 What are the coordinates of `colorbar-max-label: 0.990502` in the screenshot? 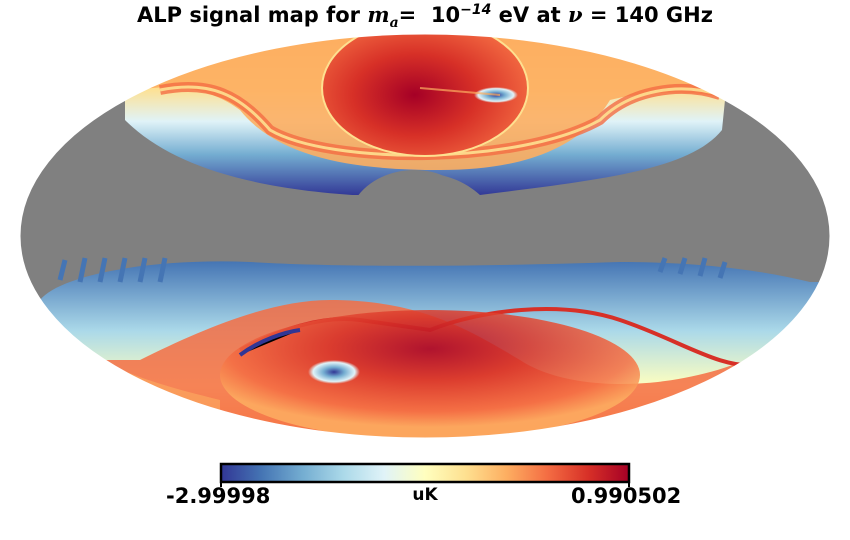 It's located at (626, 496).